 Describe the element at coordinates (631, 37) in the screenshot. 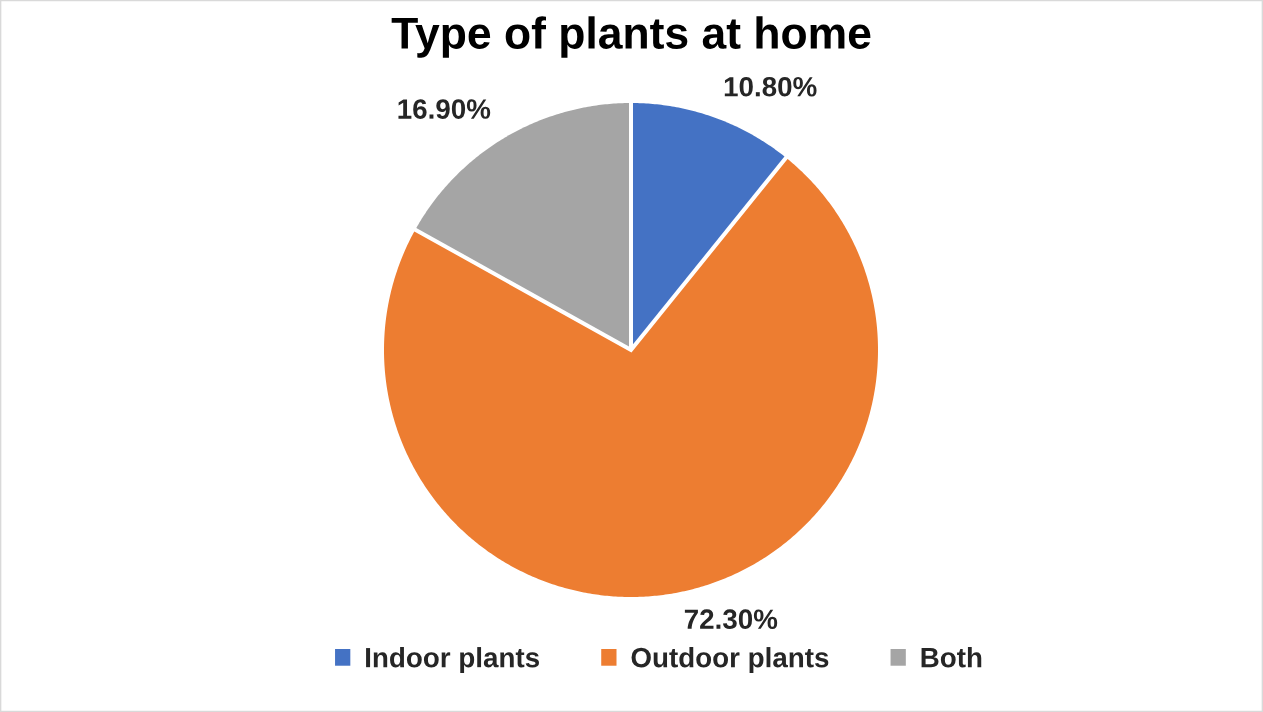

I see `chart-title: Type of plants at home` at that location.